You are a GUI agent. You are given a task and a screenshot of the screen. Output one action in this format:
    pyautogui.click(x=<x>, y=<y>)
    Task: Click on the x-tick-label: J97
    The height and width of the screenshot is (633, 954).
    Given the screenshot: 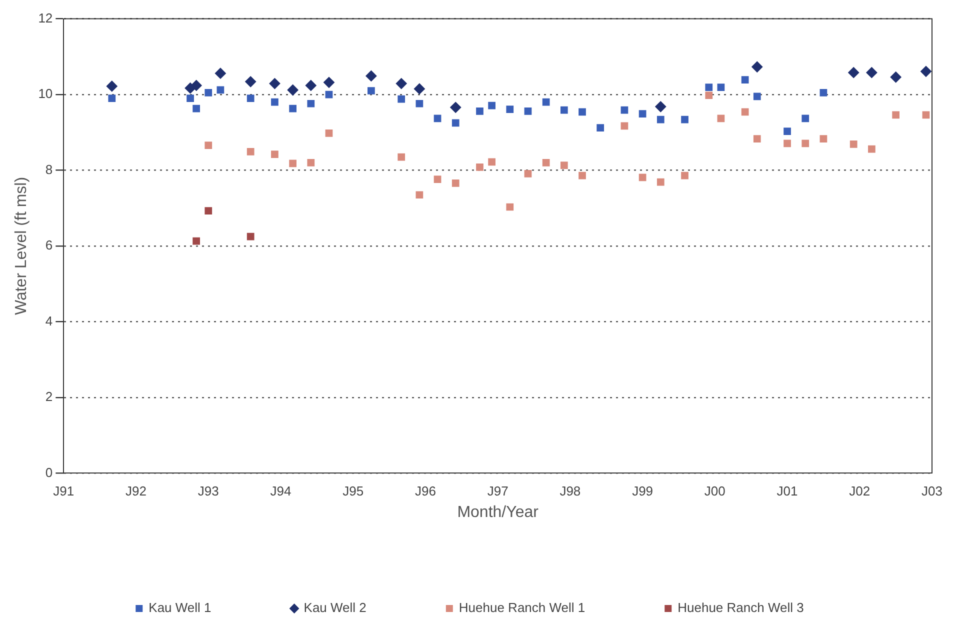 What is the action you would take?
    pyautogui.click(x=497, y=491)
    